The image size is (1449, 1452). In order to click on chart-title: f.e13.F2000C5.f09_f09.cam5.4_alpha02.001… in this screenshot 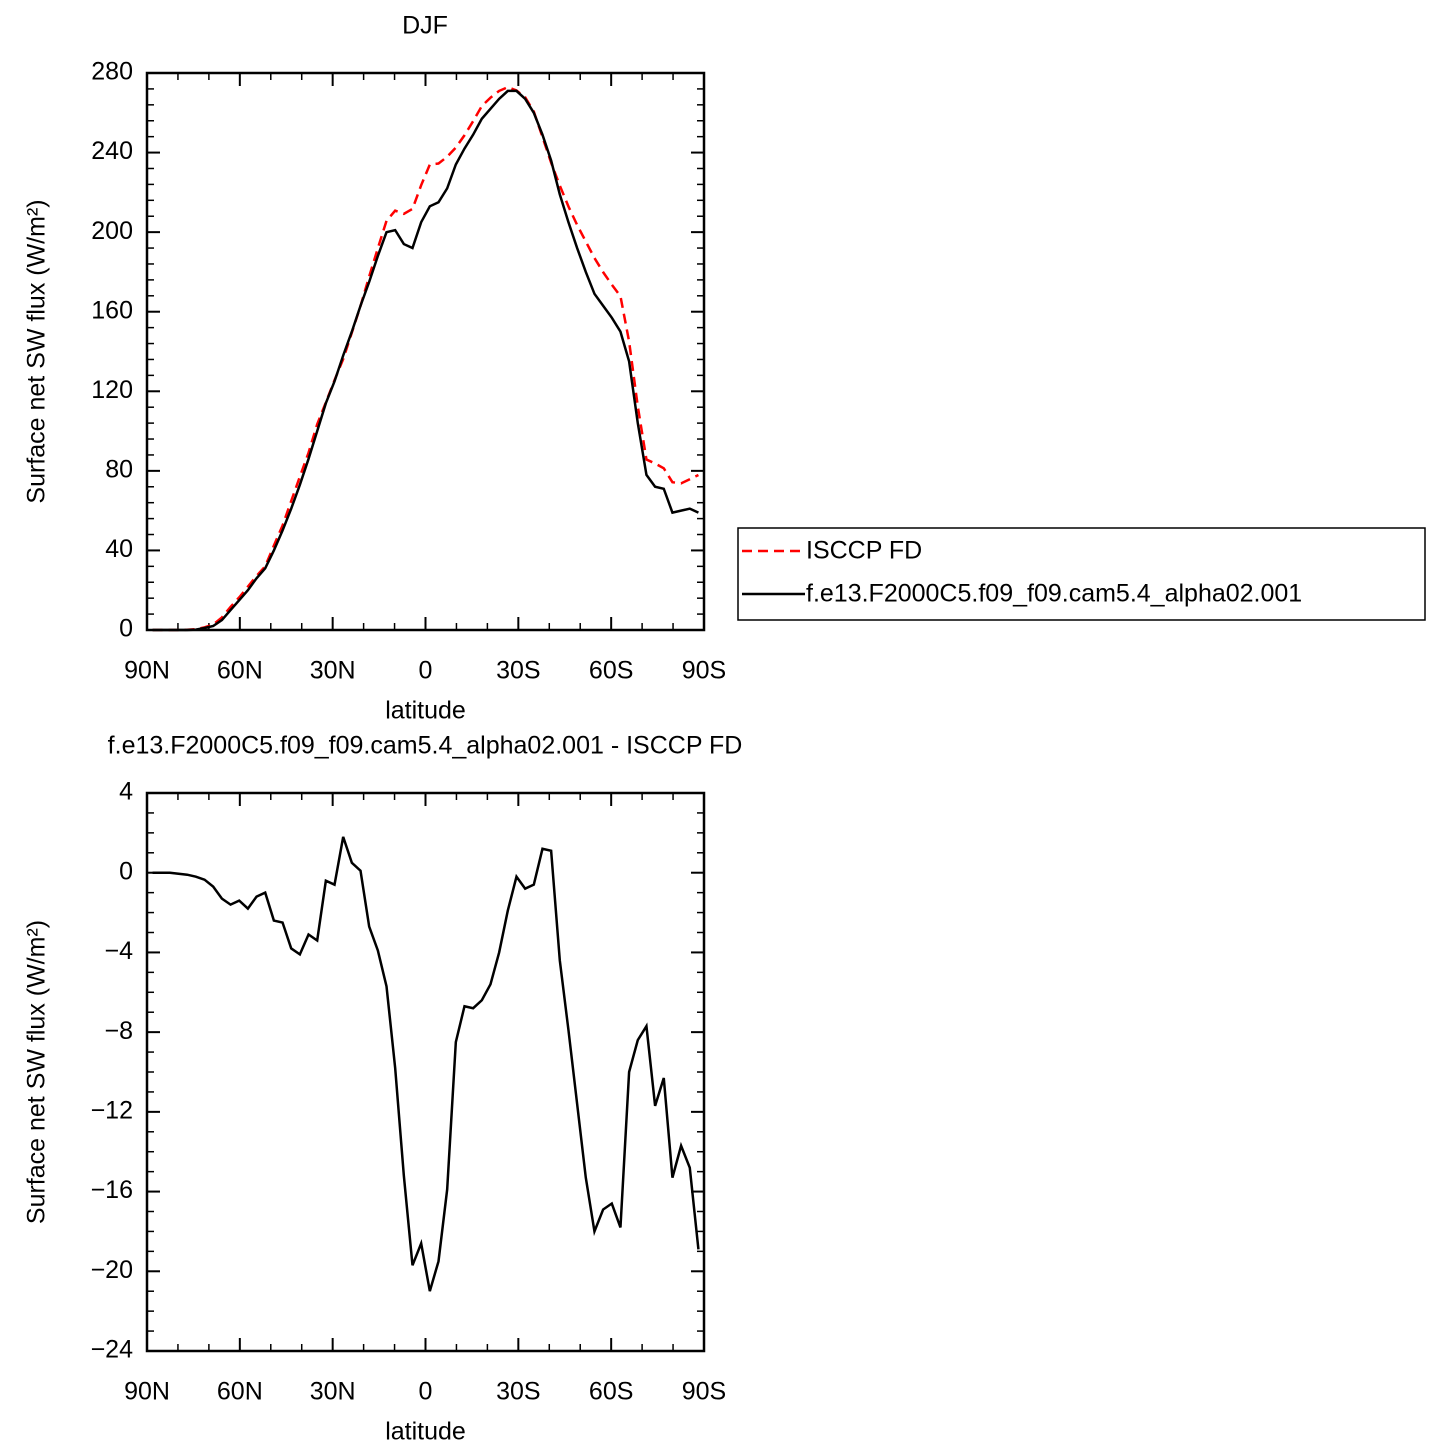, I will do `click(425, 746)`.